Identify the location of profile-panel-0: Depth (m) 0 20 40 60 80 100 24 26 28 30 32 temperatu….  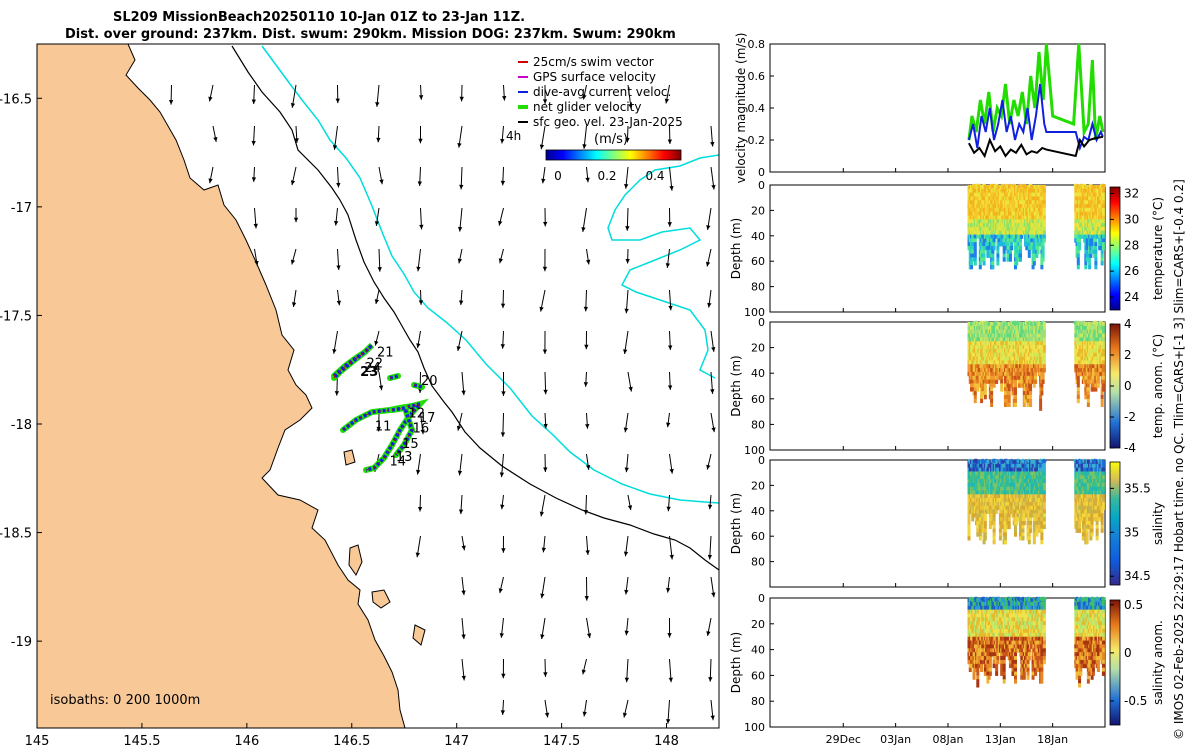
(947, 249).